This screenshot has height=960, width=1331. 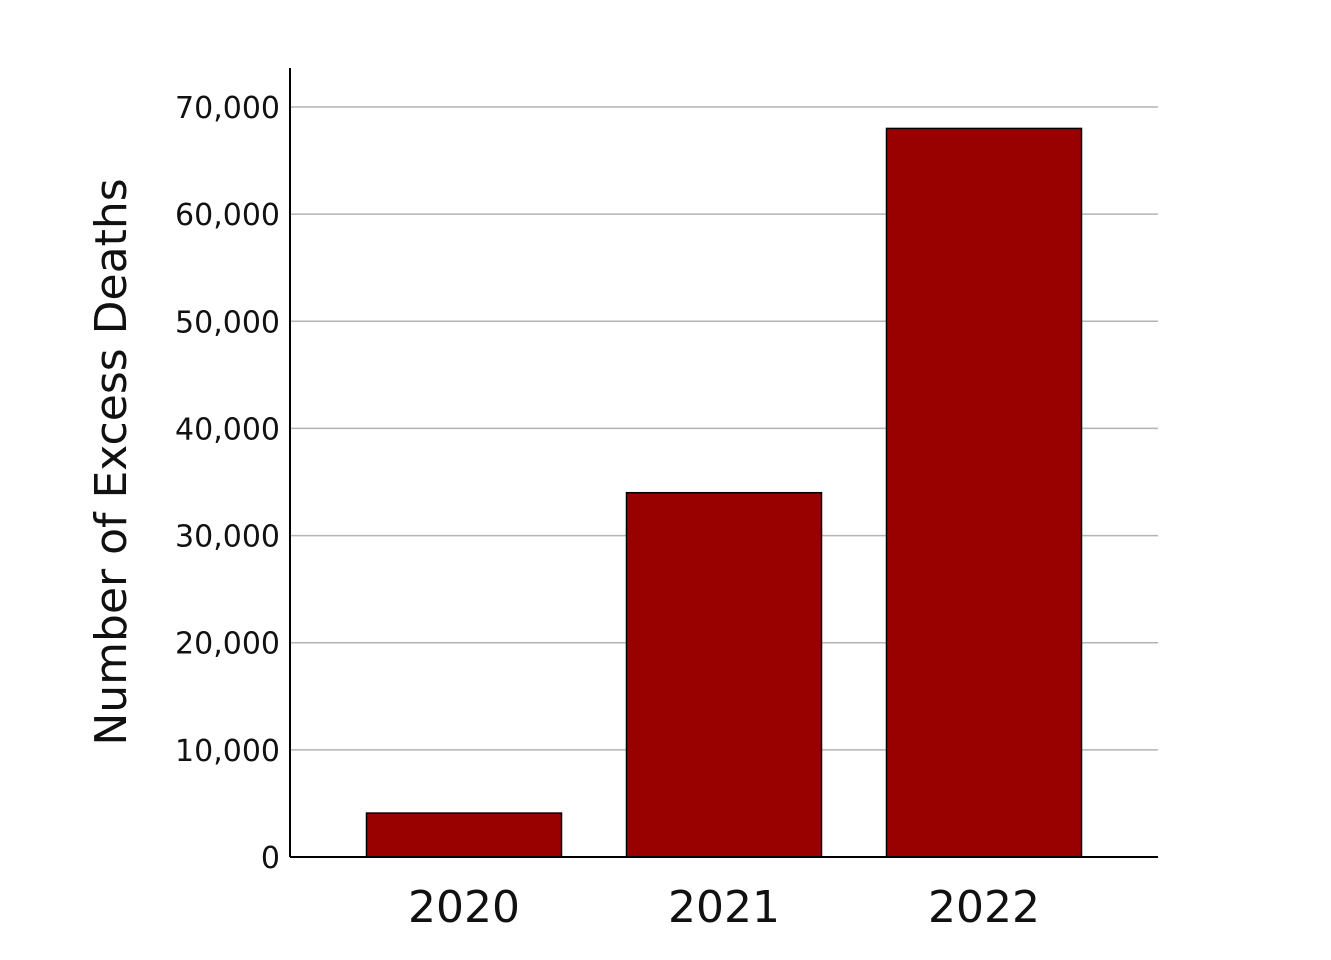 What do you see at coordinates (464, 907) in the screenshot?
I see `x-tick-label: 2020` at bounding box center [464, 907].